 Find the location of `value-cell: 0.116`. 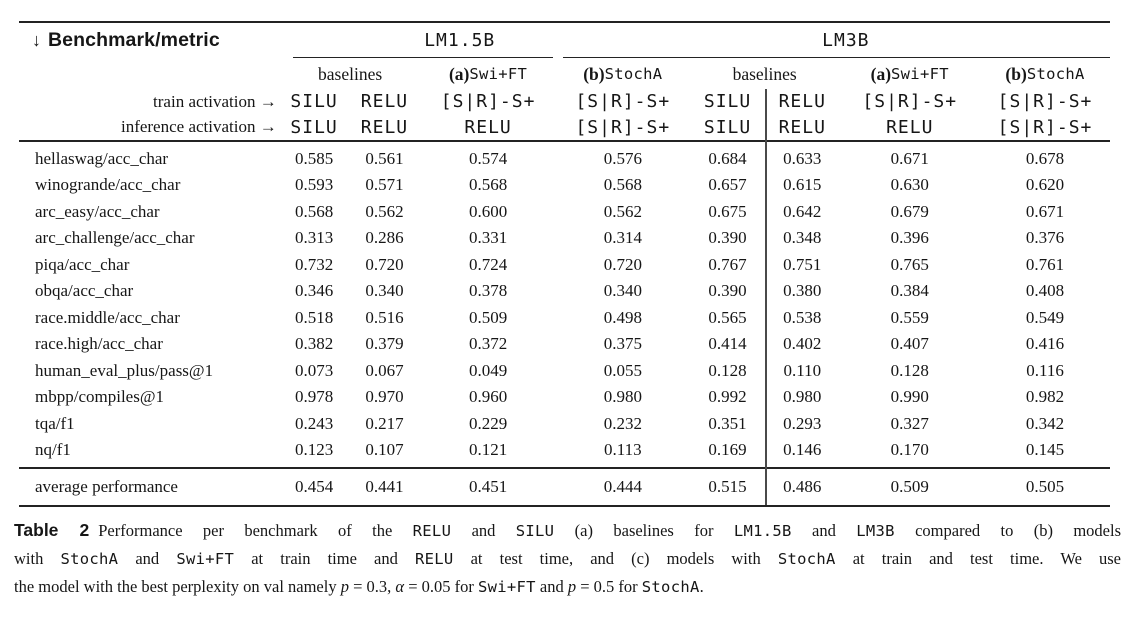

value-cell: 0.116 is located at coordinates (1045, 370).